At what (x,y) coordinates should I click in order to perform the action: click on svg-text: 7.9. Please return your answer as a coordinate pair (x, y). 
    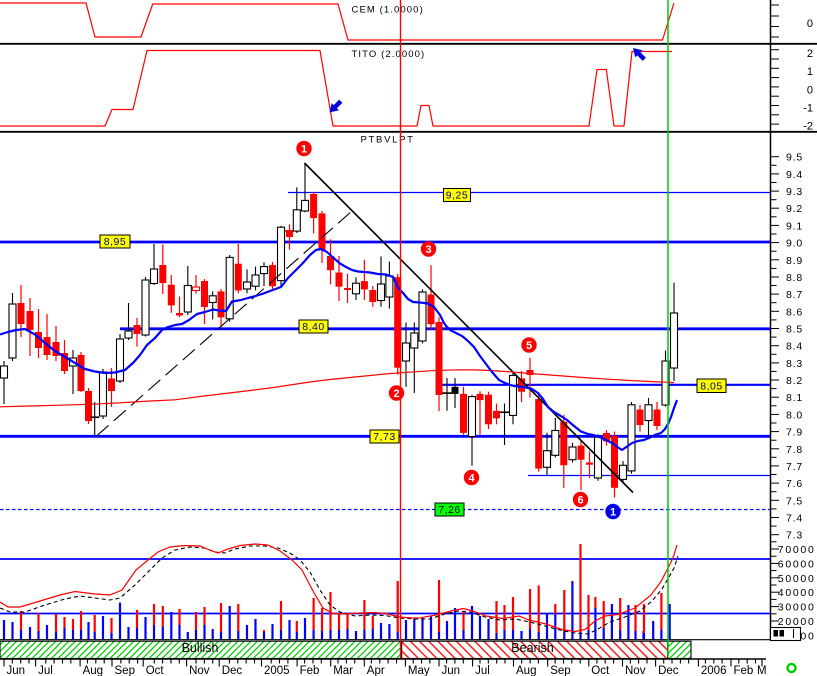
    Looking at the image, I should click on (794, 433).